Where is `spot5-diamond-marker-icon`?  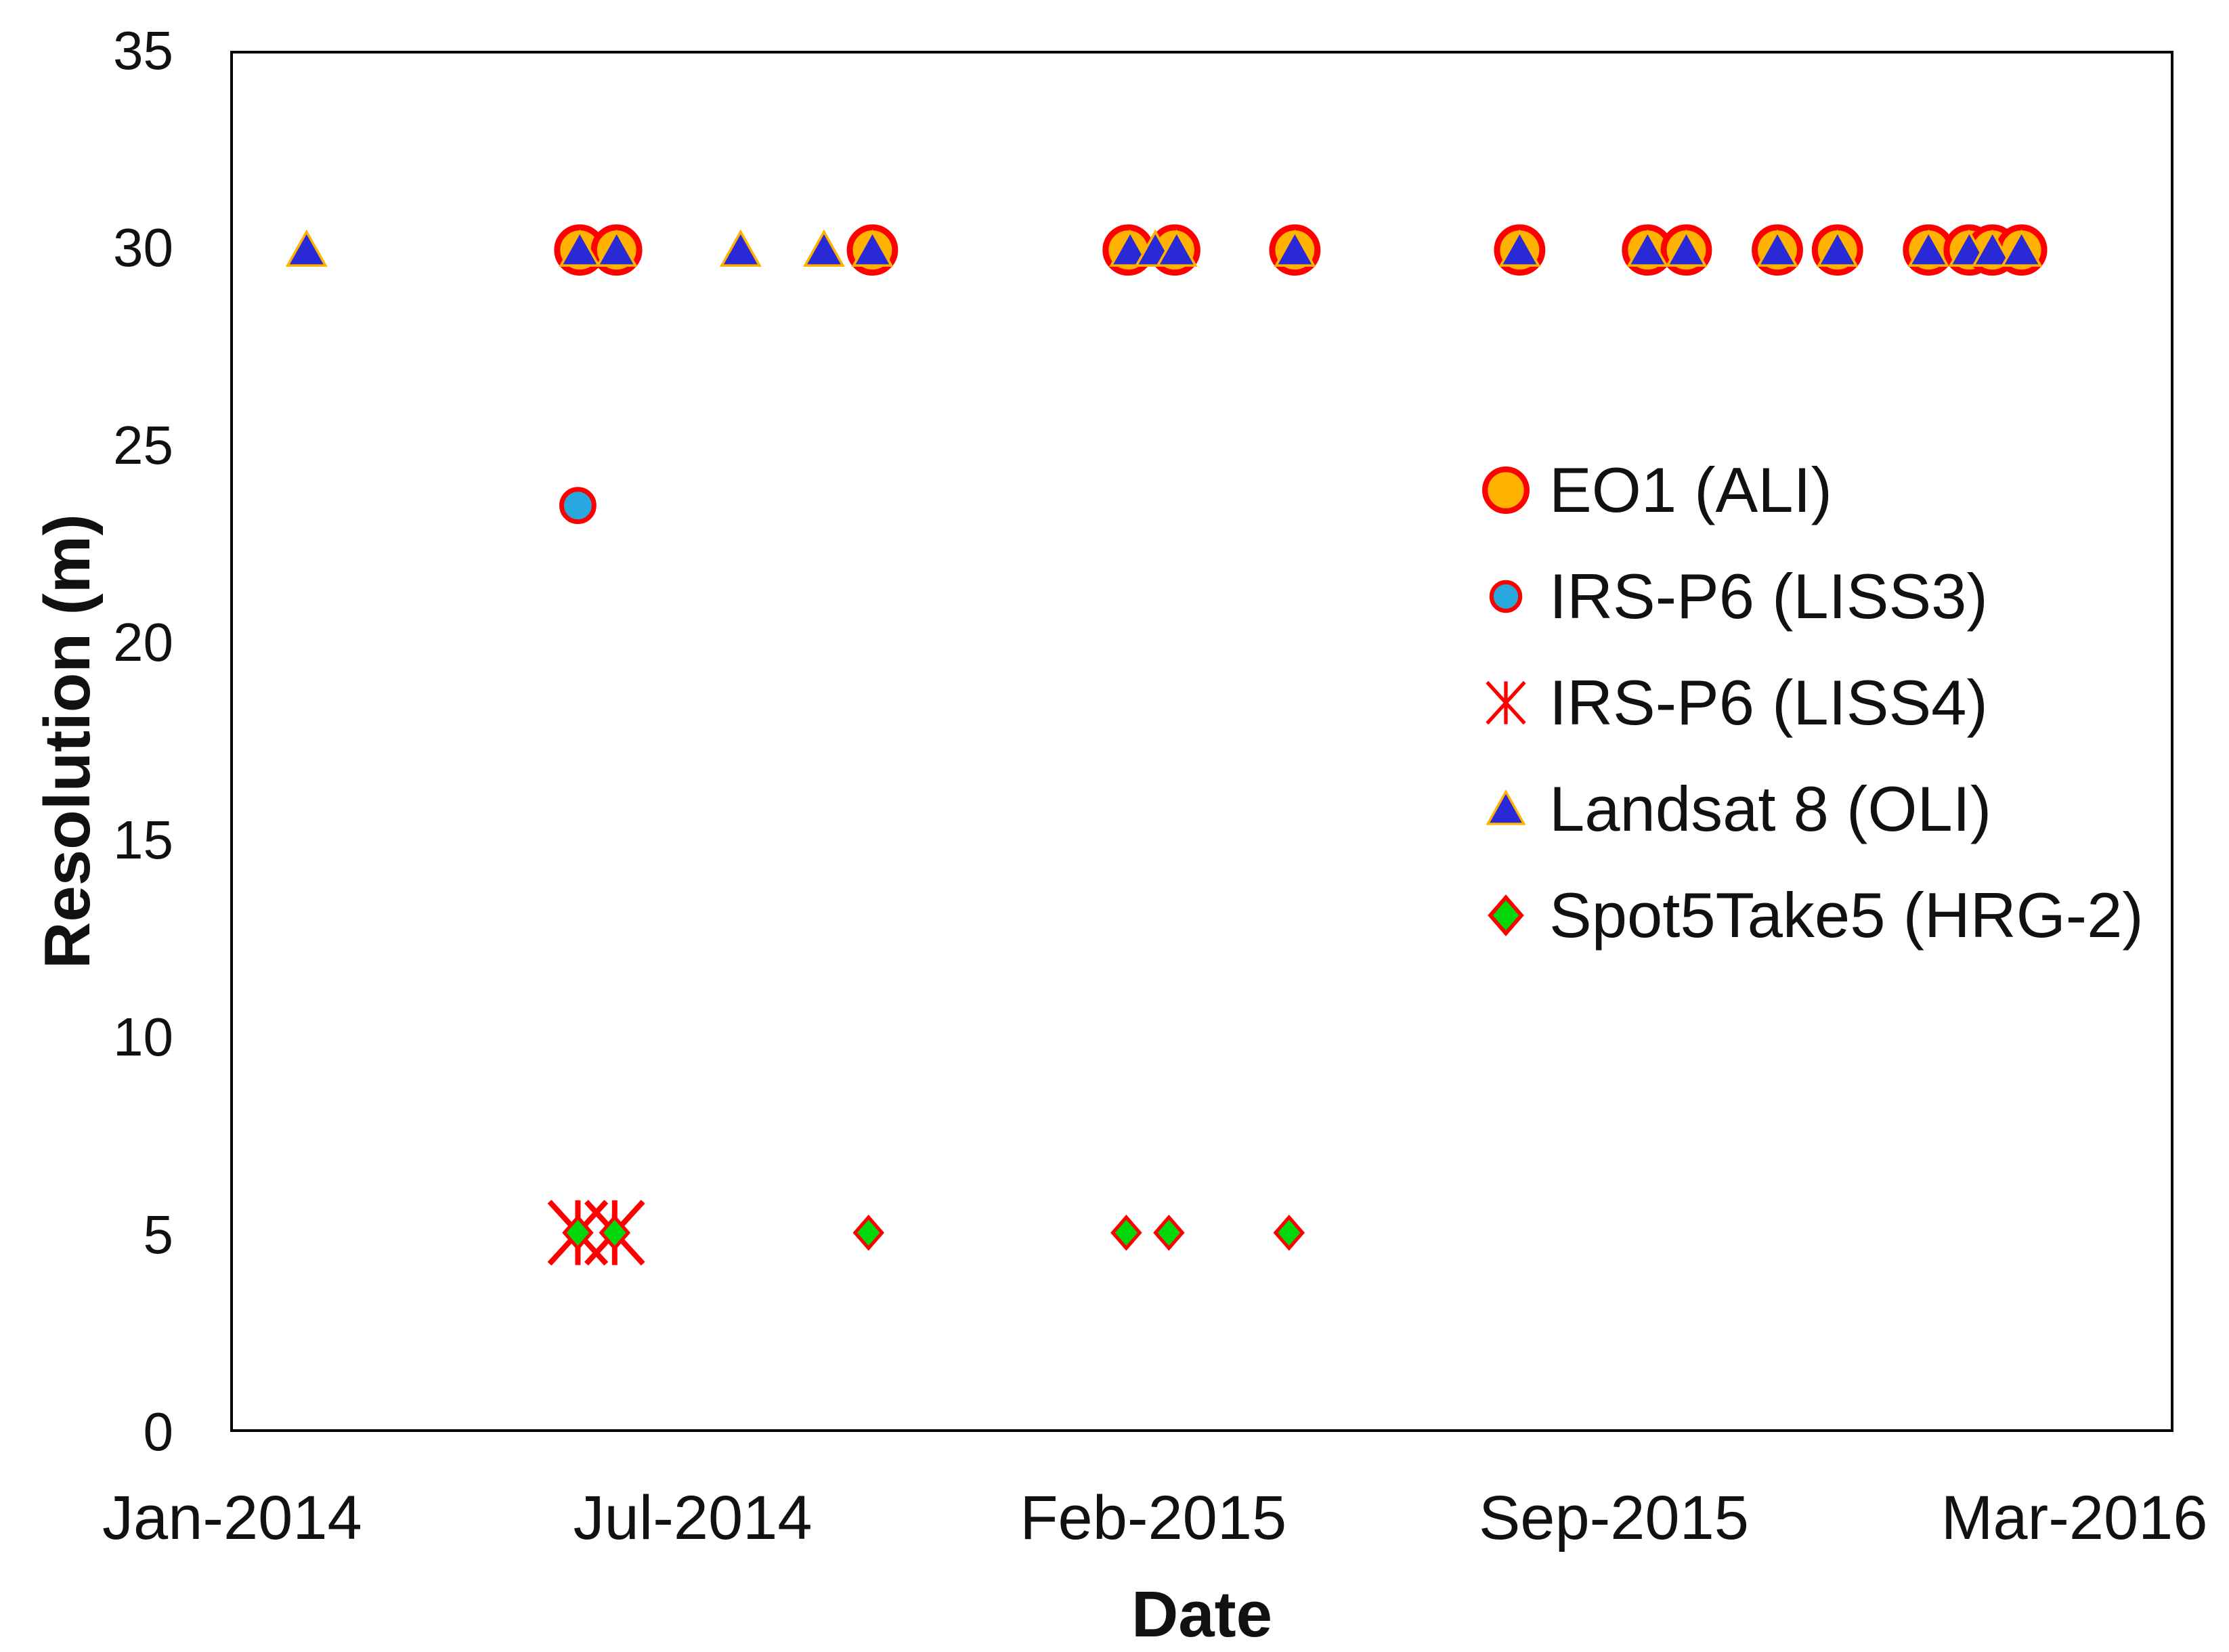
spot5-diamond-marker-icon is located at coordinates (1506, 915).